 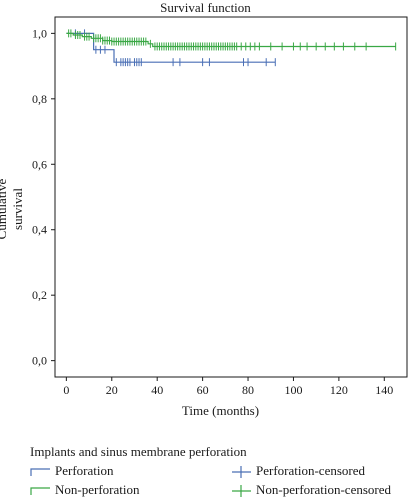 I want to click on y-axis-label: Cumulative survival, so click(x=12, y=209).